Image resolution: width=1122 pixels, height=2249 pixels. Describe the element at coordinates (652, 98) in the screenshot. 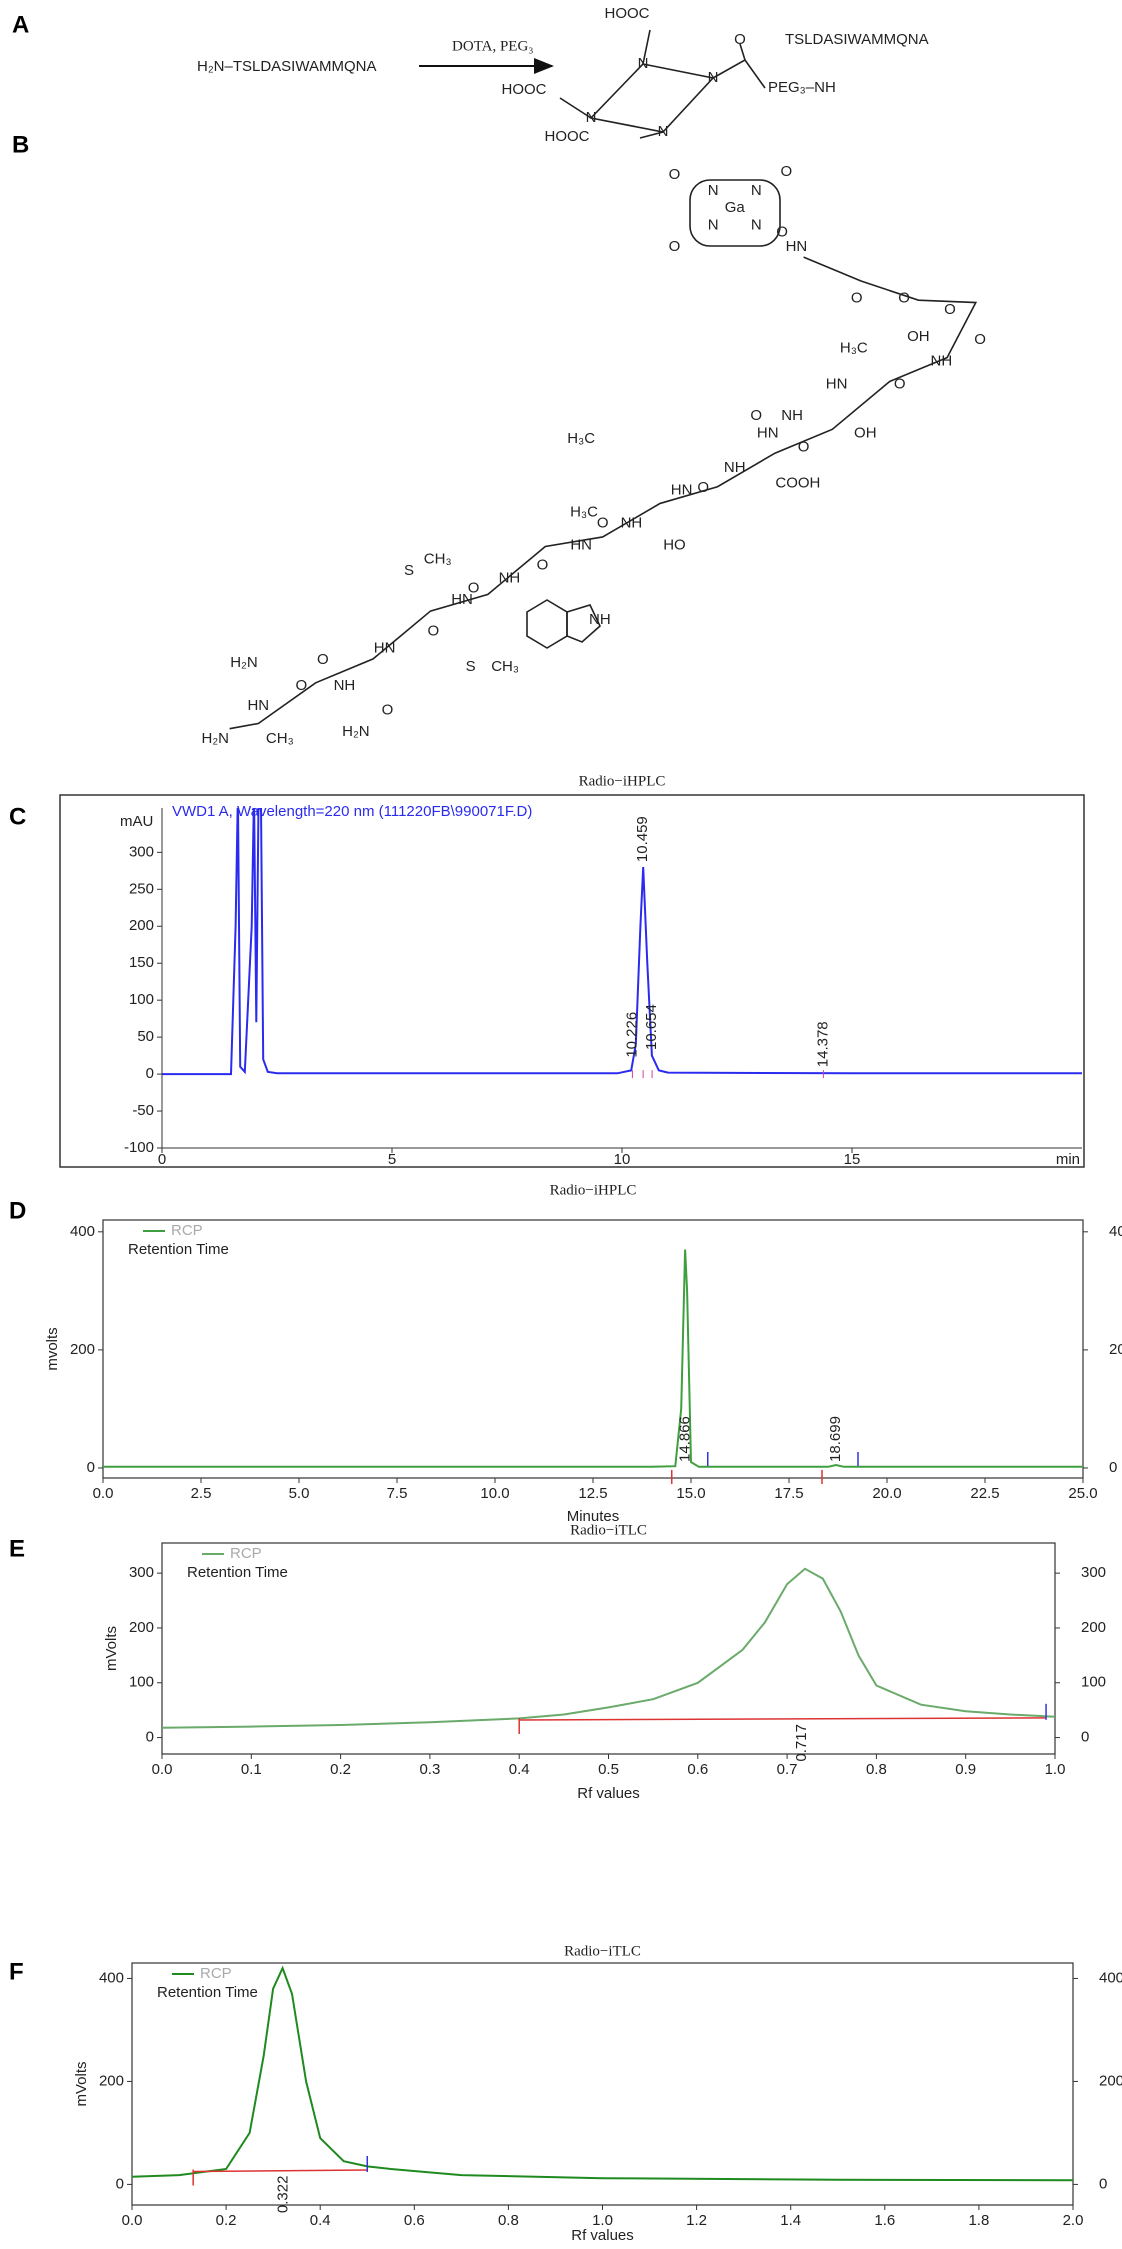

I see `macrocycle-ring` at that location.